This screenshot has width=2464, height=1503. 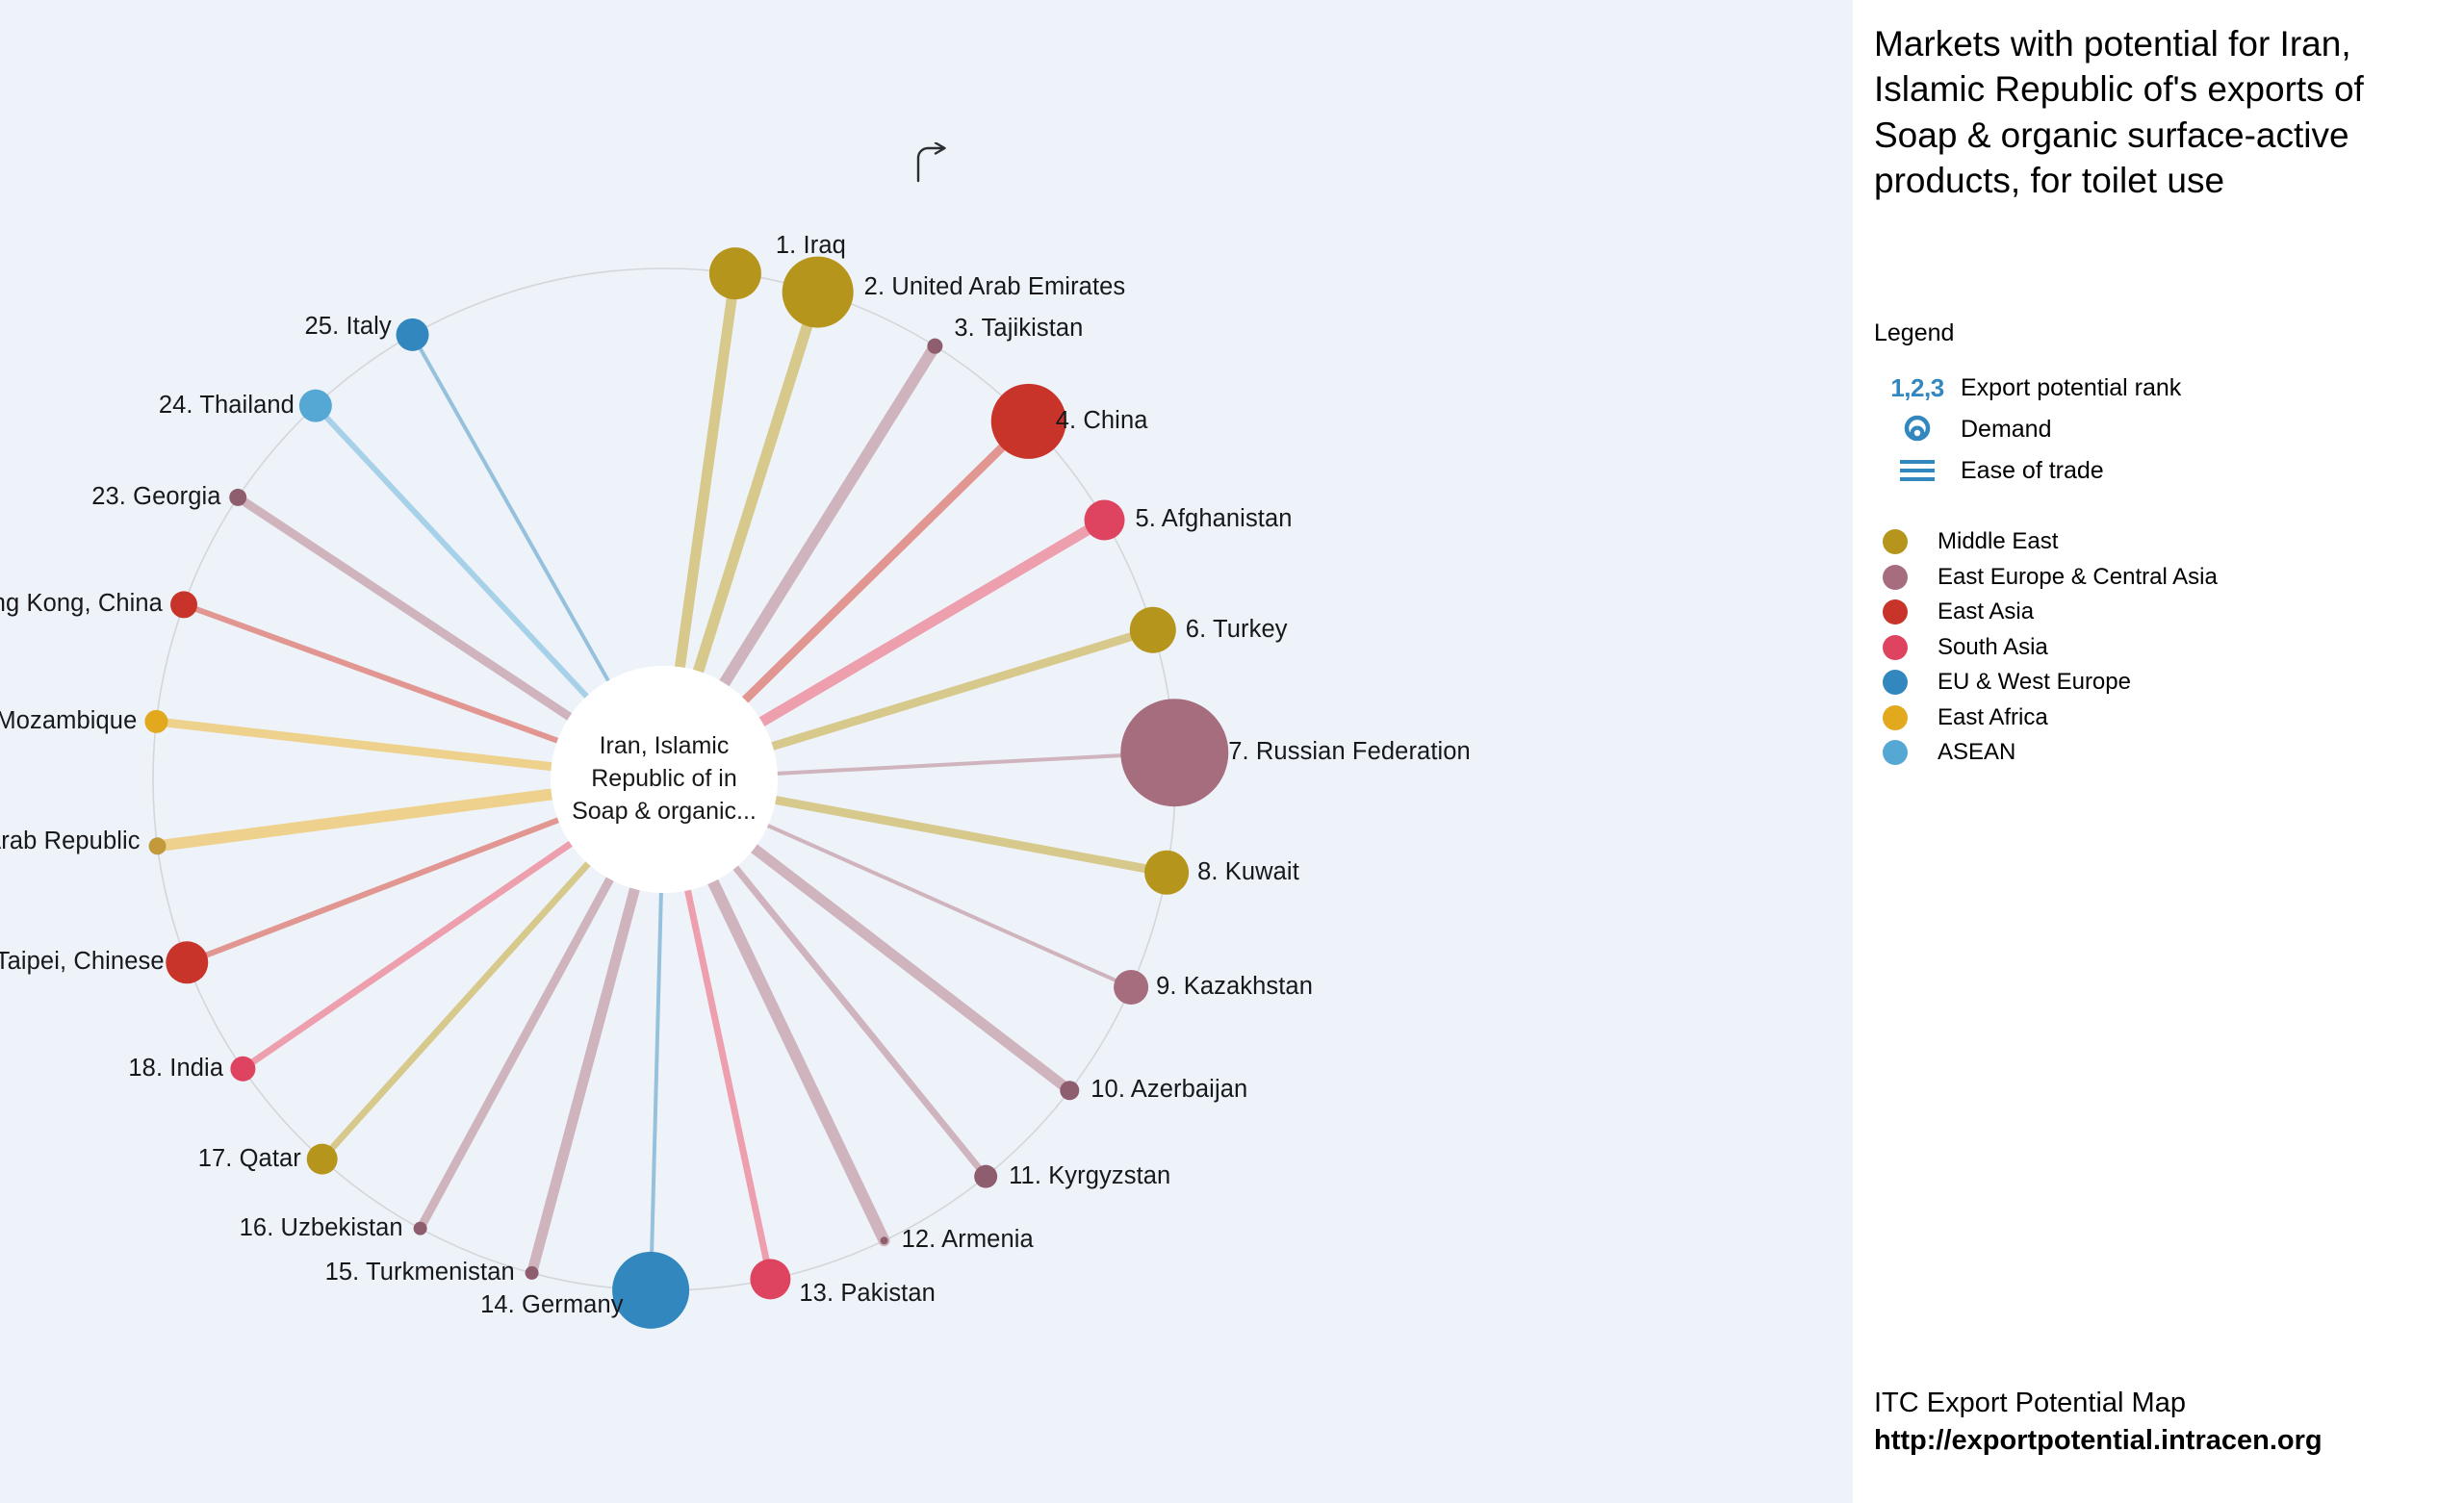 I want to click on legend-region-label: EU & West Europe, so click(x=2034, y=682).